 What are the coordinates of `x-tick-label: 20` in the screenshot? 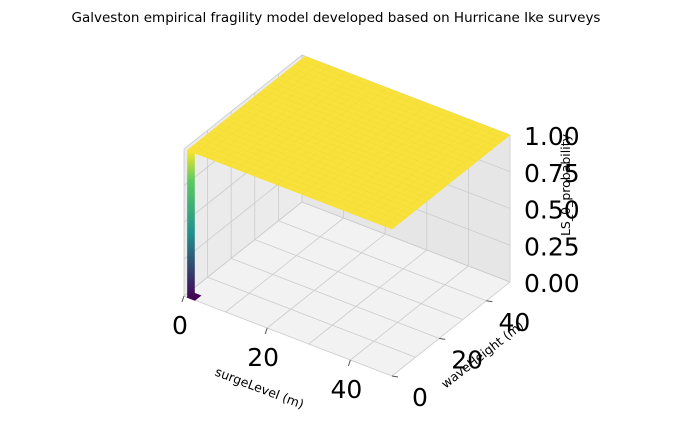 It's located at (263, 357).